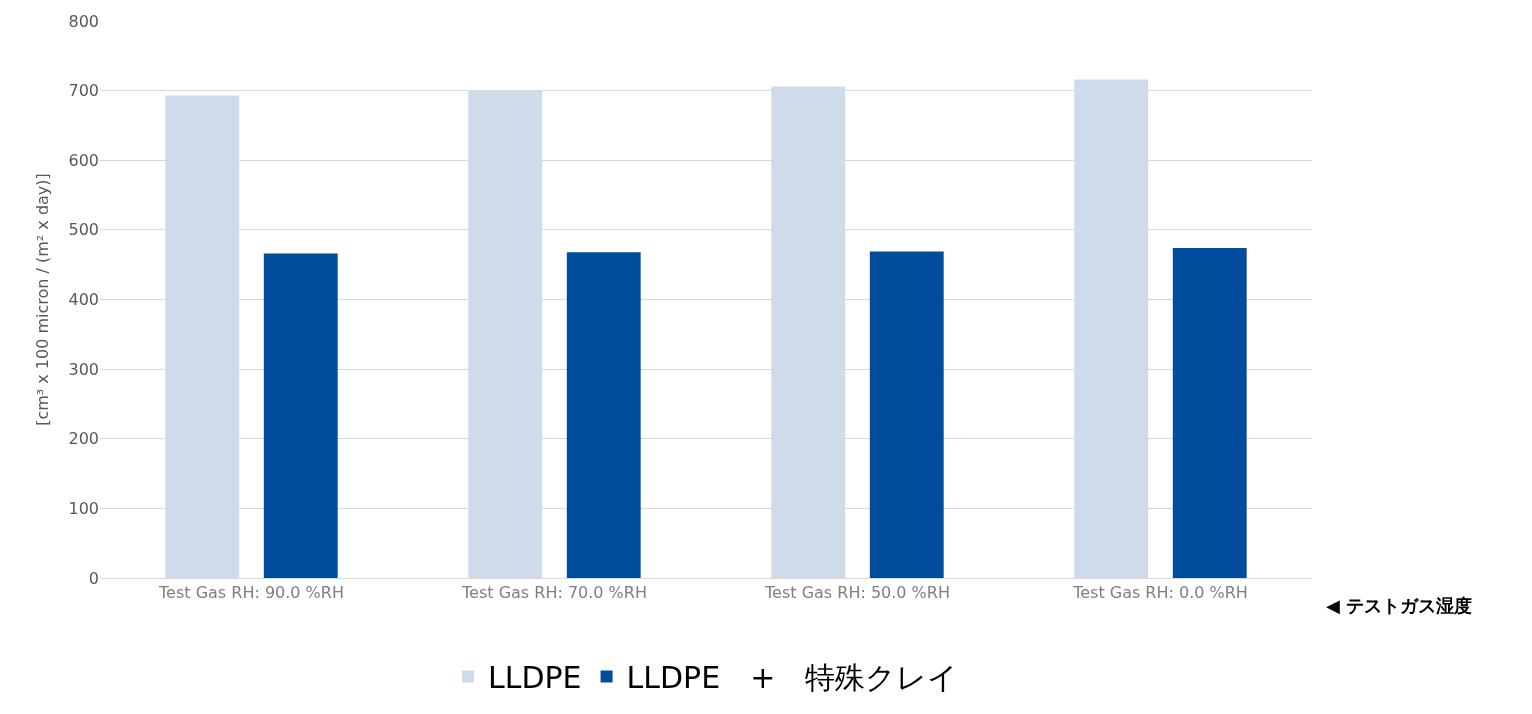  What do you see at coordinates (554, 593) in the screenshot?
I see `x-tick-label: Test Gas RH: 70.0 %RH` at bounding box center [554, 593].